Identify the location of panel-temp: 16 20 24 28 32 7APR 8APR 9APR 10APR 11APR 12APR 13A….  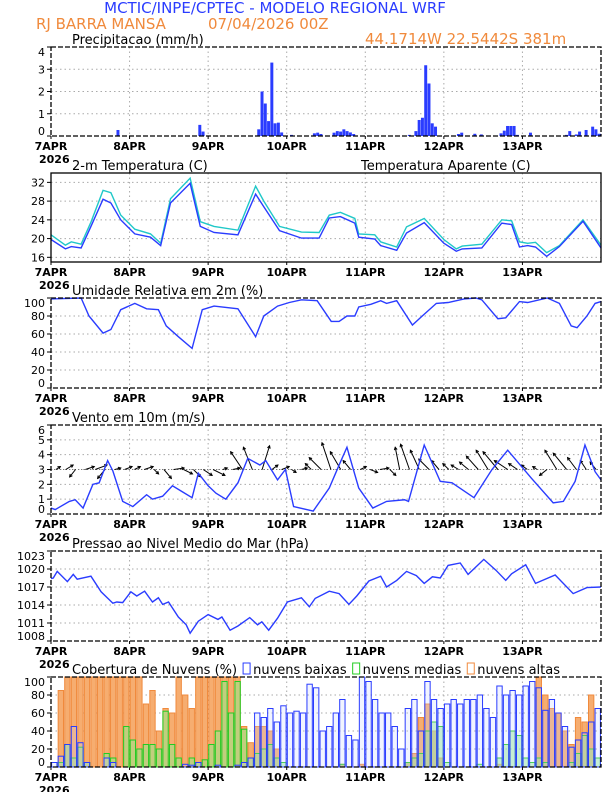
(316, 232).